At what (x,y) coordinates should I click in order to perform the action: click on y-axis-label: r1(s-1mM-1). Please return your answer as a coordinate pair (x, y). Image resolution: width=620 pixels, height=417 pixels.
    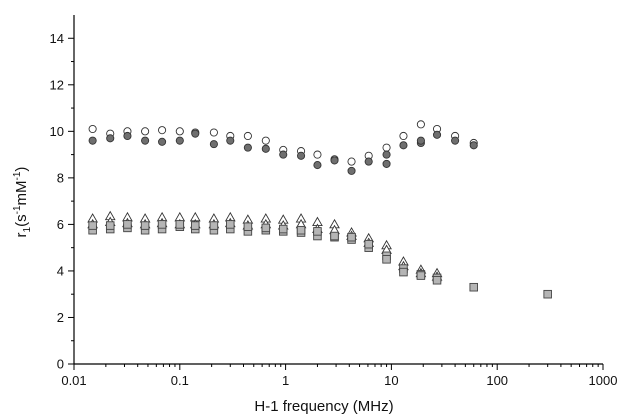
    Looking at the image, I should click on (22, 202).